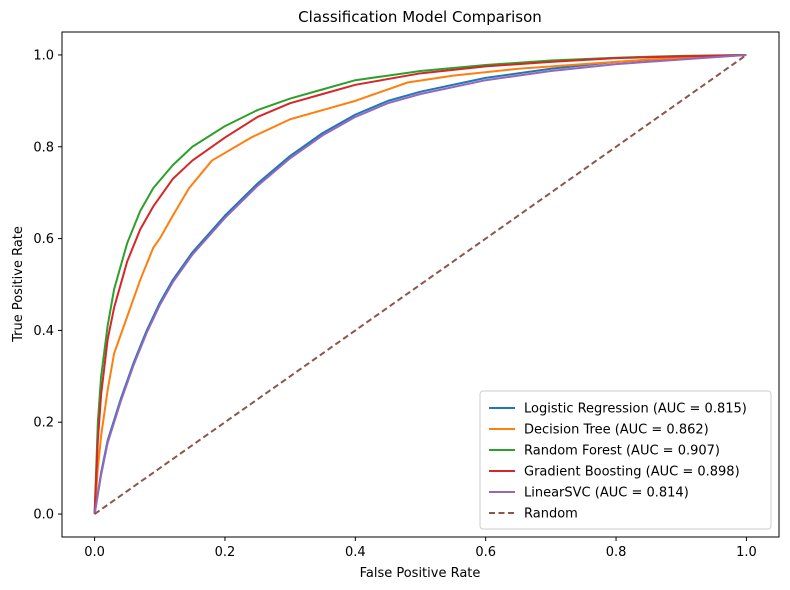  Describe the element at coordinates (94, 552) in the screenshot. I see `x-tick-label: 0.0` at that location.